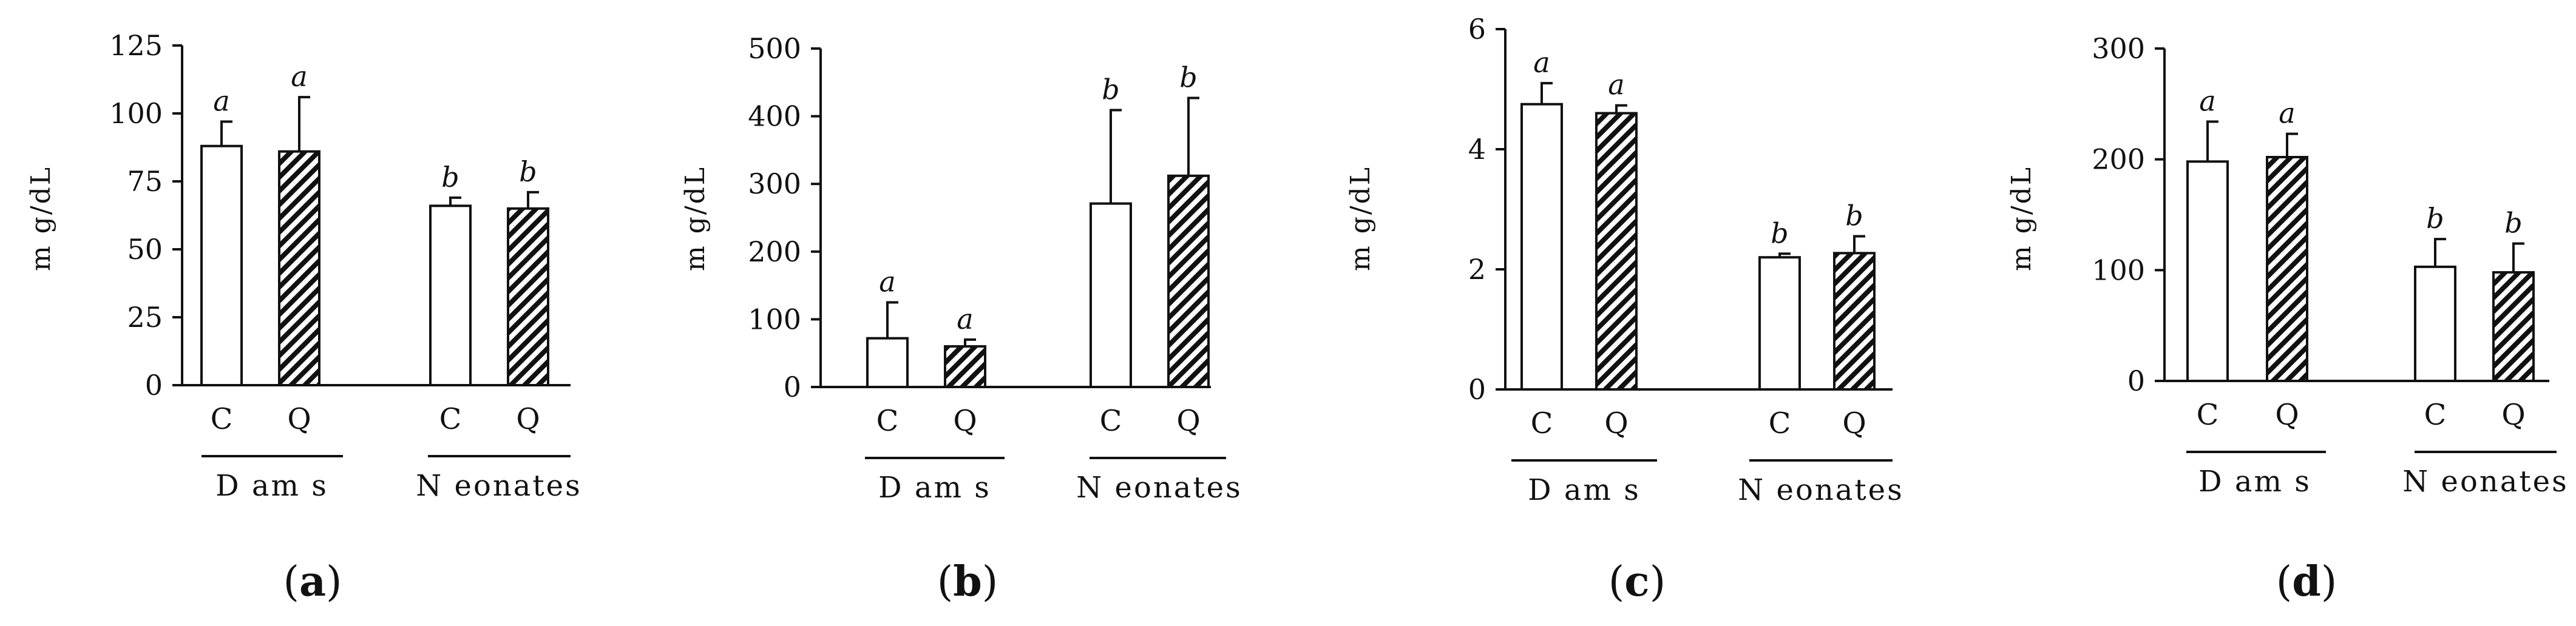 Image resolution: width=2576 pixels, height=626 pixels. Describe the element at coordinates (775, 48) in the screenshot. I see `y-tick-label: 500` at that location.